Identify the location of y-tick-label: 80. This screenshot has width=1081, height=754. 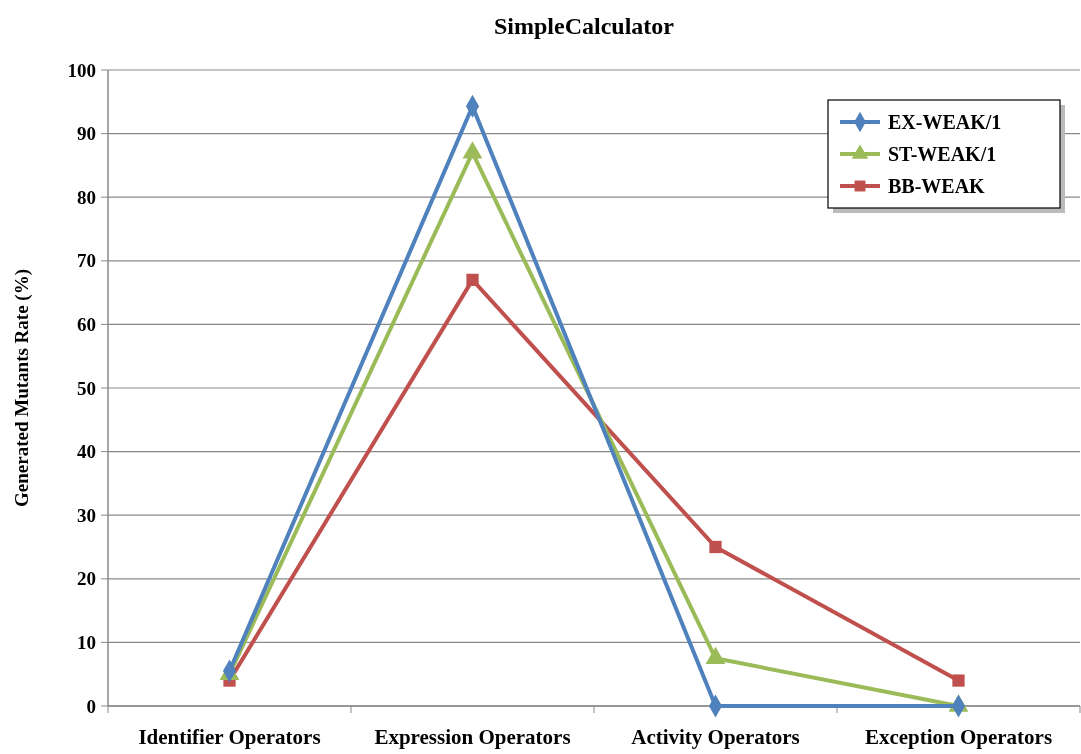
(86, 197).